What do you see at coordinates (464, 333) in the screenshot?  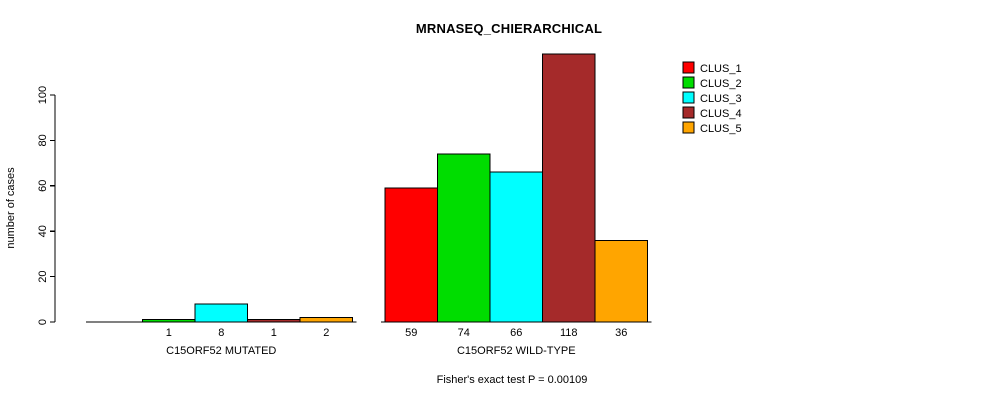 I see `bar-value-label: 74` at bounding box center [464, 333].